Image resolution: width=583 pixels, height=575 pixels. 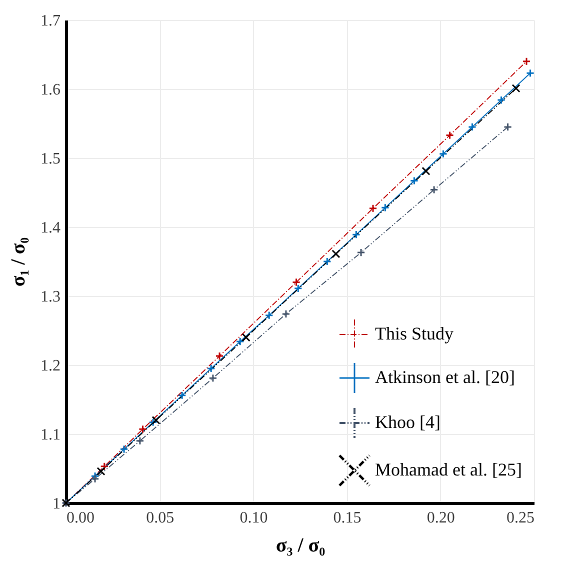 What do you see at coordinates (407, 422) in the screenshot?
I see `legend-label: Khoo [4]` at bounding box center [407, 422].